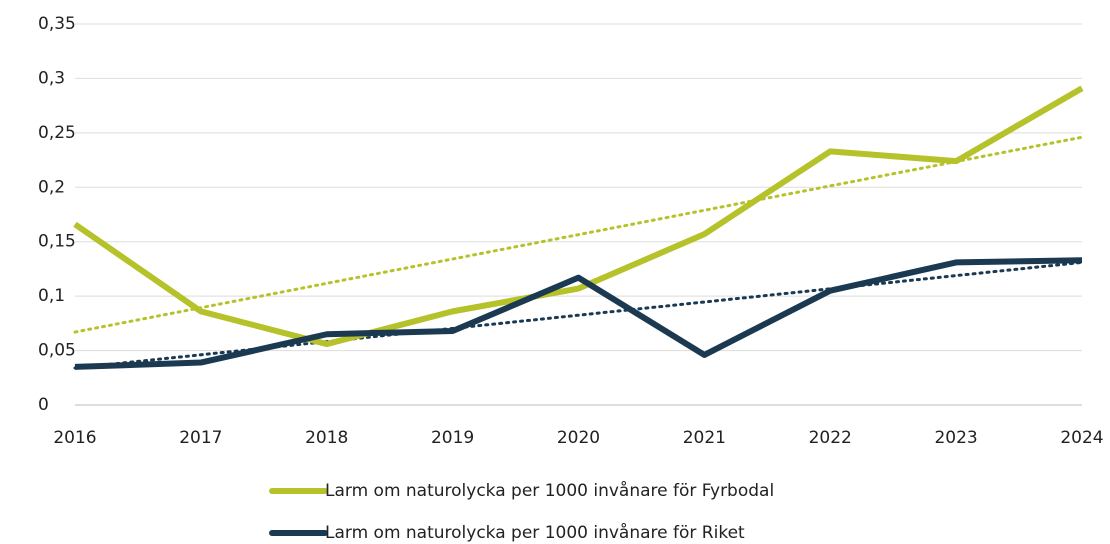  What do you see at coordinates (43, 405) in the screenshot?
I see `y-tick-label: 0` at bounding box center [43, 405].